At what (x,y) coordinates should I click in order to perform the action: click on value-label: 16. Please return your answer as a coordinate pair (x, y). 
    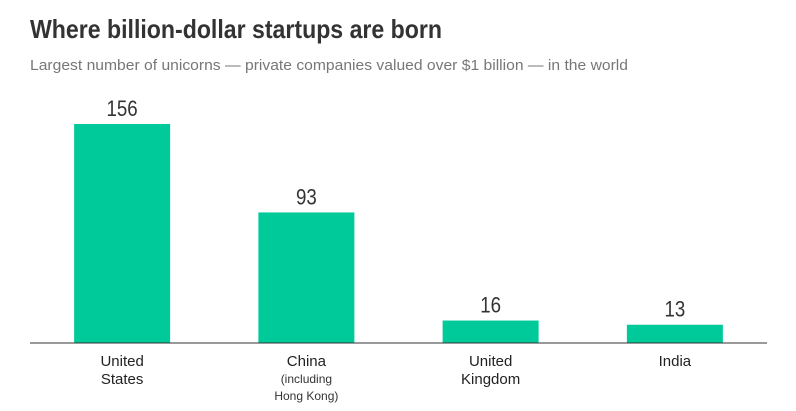
    Looking at the image, I should click on (490, 306).